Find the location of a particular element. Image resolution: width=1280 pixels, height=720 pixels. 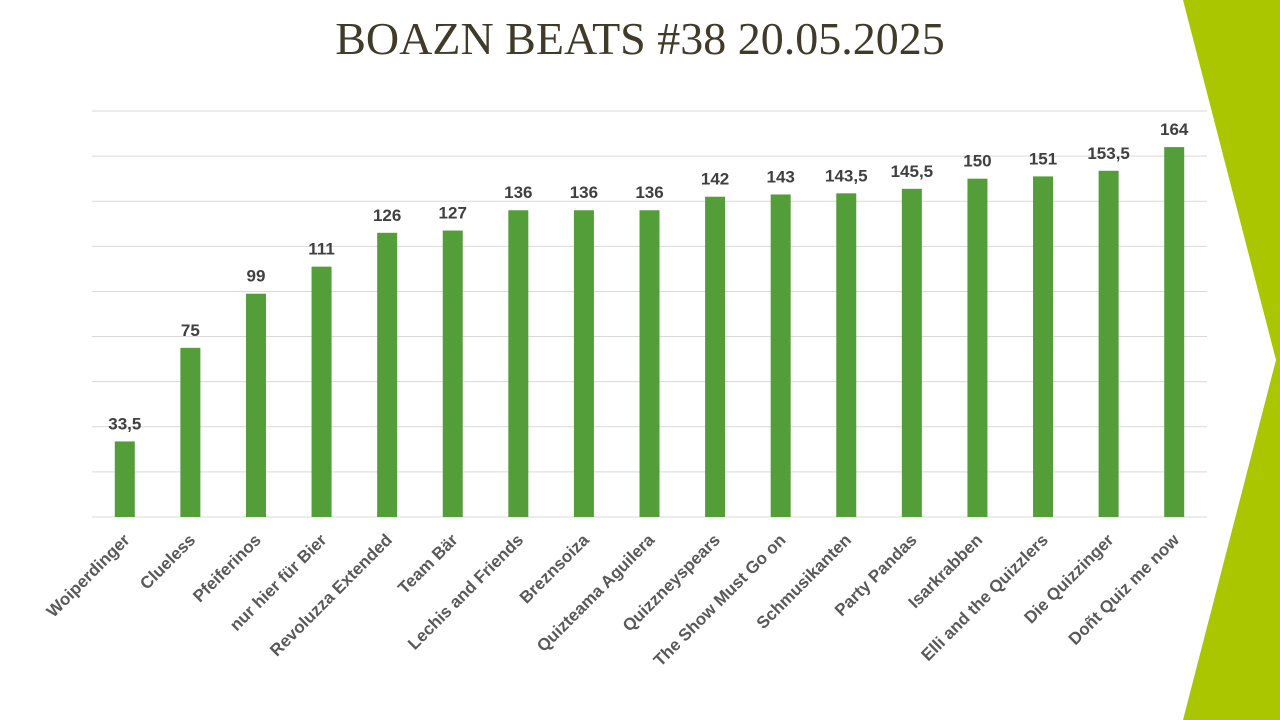

value-label: 99 is located at coordinates (256, 276).